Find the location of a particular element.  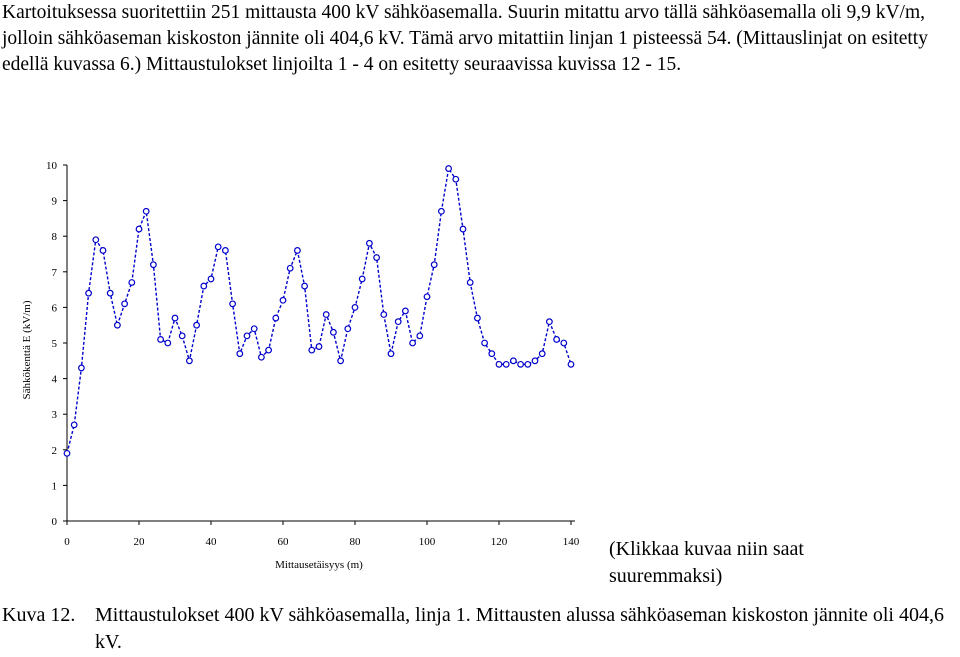

y-tick-label: 7 is located at coordinates (55, 273).